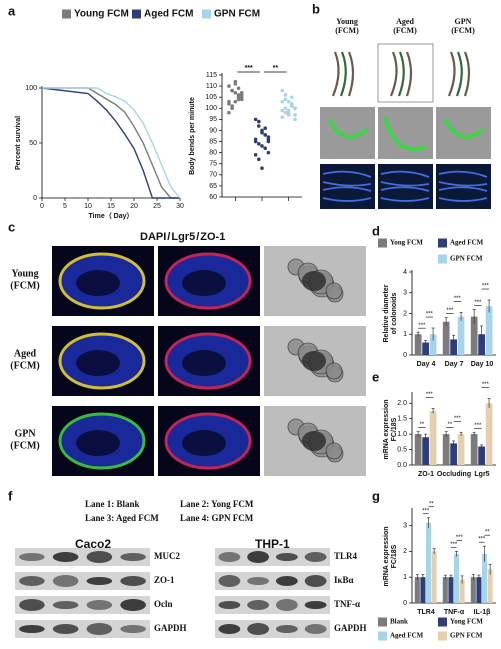  I want to click on legend-label: GPN FCM, so click(466, 636).